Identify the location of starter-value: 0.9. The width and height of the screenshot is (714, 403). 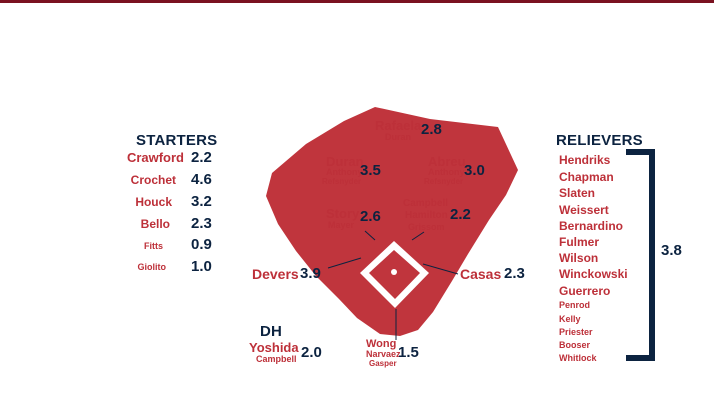
(201, 244).